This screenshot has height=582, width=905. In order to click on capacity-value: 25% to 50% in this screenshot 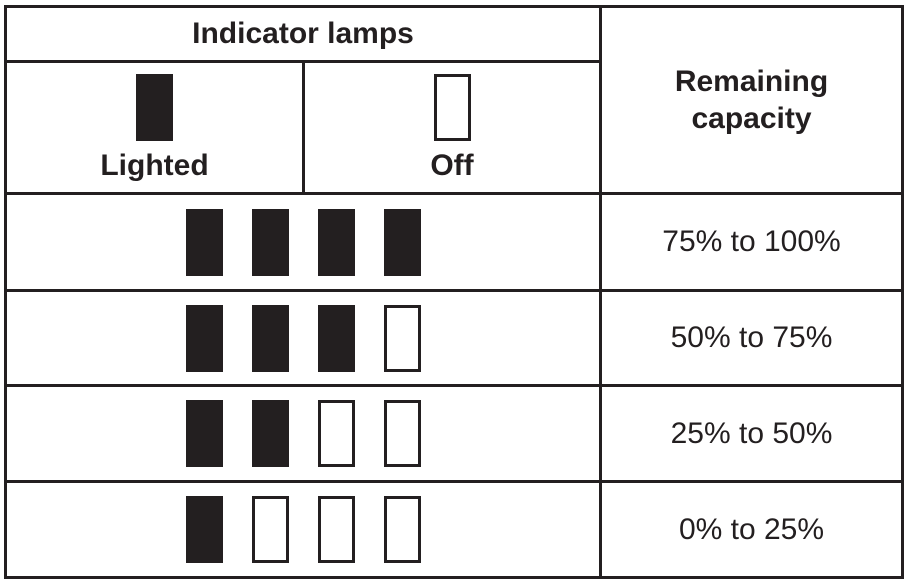, I will do `click(751, 433)`.